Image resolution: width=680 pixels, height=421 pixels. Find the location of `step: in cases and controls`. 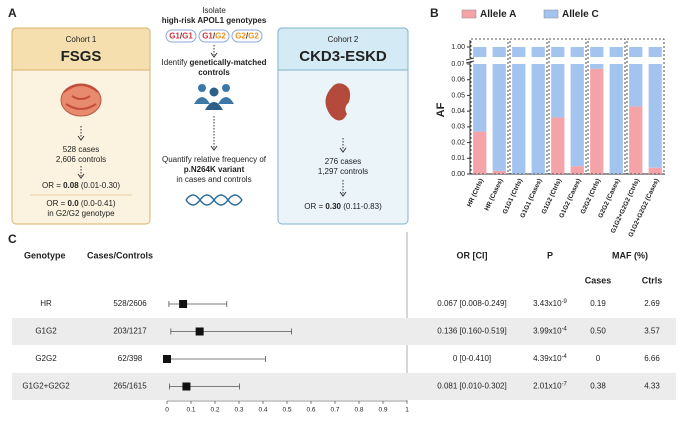

step: in cases and controls is located at coordinates (213, 179).